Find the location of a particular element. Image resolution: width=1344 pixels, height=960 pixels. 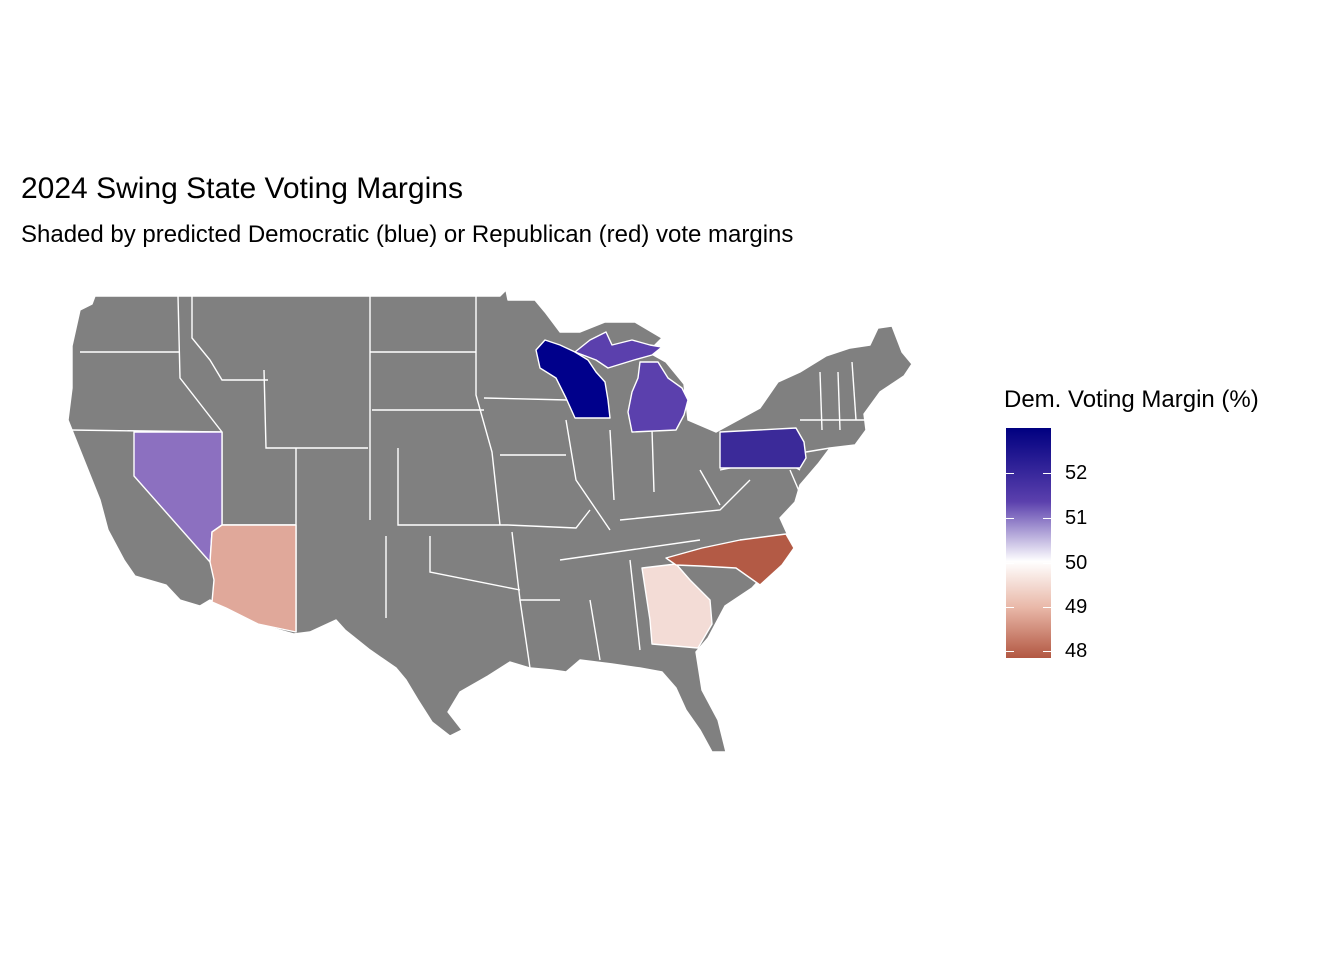

legend-tick-label: 48 is located at coordinates (1076, 651).